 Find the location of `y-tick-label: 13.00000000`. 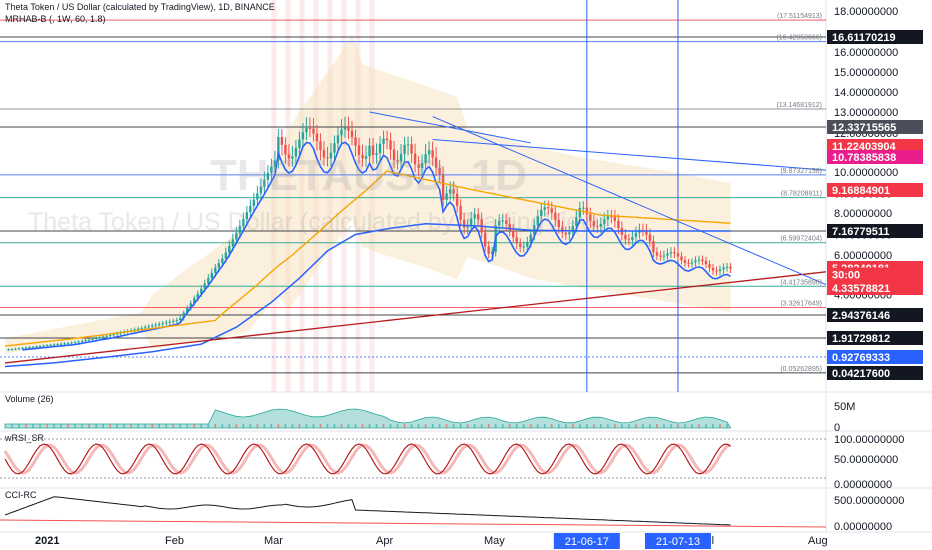

y-tick-label: 13.00000000 is located at coordinates (866, 113).